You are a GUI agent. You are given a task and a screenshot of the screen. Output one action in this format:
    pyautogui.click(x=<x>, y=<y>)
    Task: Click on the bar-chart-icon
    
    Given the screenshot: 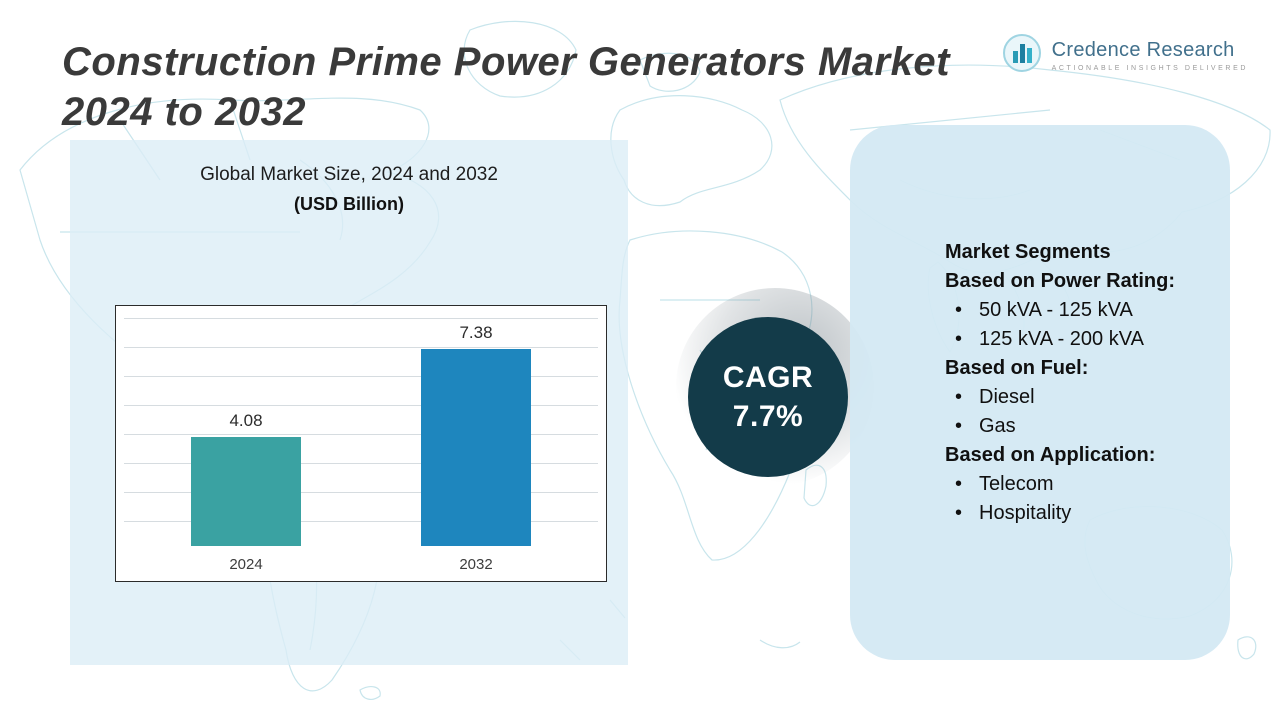 What is the action you would take?
    pyautogui.click(x=1022, y=55)
    